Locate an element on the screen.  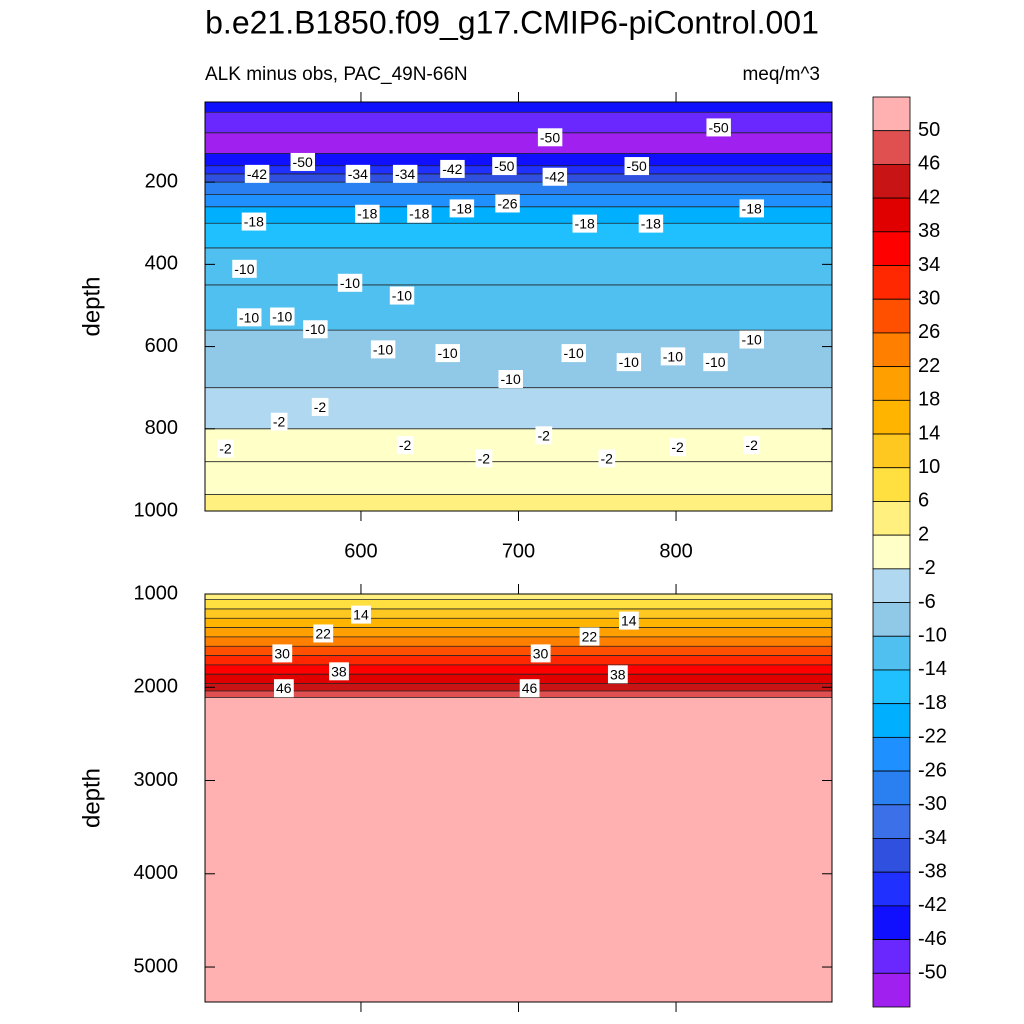
y-tick-label: 2000 is located at coordinates (156, 687).